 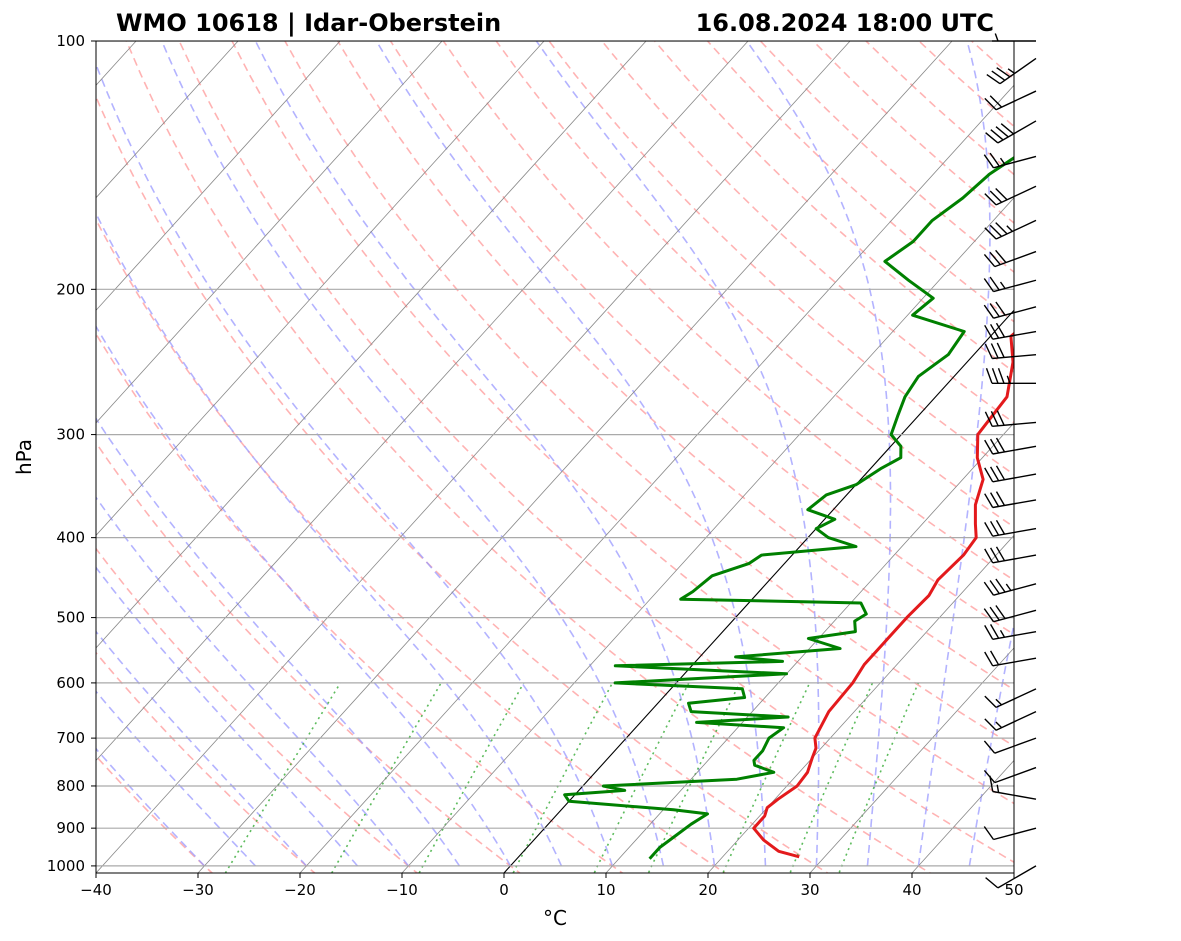 What do you see at coordinates (96, 890) in the screenshot?
I see `x-tick-label: −40` at bounding box center [96, 890].